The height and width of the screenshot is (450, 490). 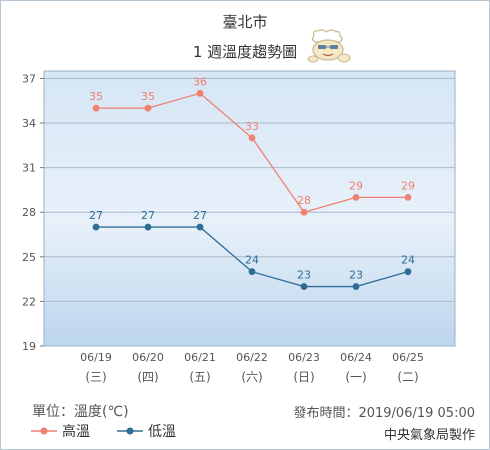 I want to click on y-tick-label: 19, so click(x=29, y=346).